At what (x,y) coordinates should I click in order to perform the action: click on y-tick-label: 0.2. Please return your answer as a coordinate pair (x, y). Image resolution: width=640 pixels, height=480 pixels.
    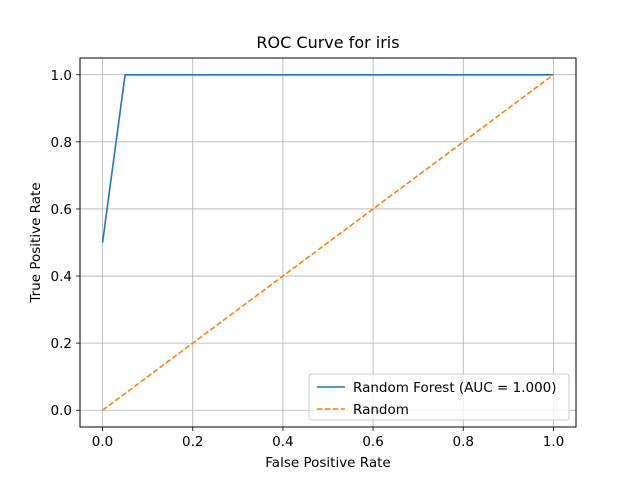
    Looking at the image, I should click on (61, 344).